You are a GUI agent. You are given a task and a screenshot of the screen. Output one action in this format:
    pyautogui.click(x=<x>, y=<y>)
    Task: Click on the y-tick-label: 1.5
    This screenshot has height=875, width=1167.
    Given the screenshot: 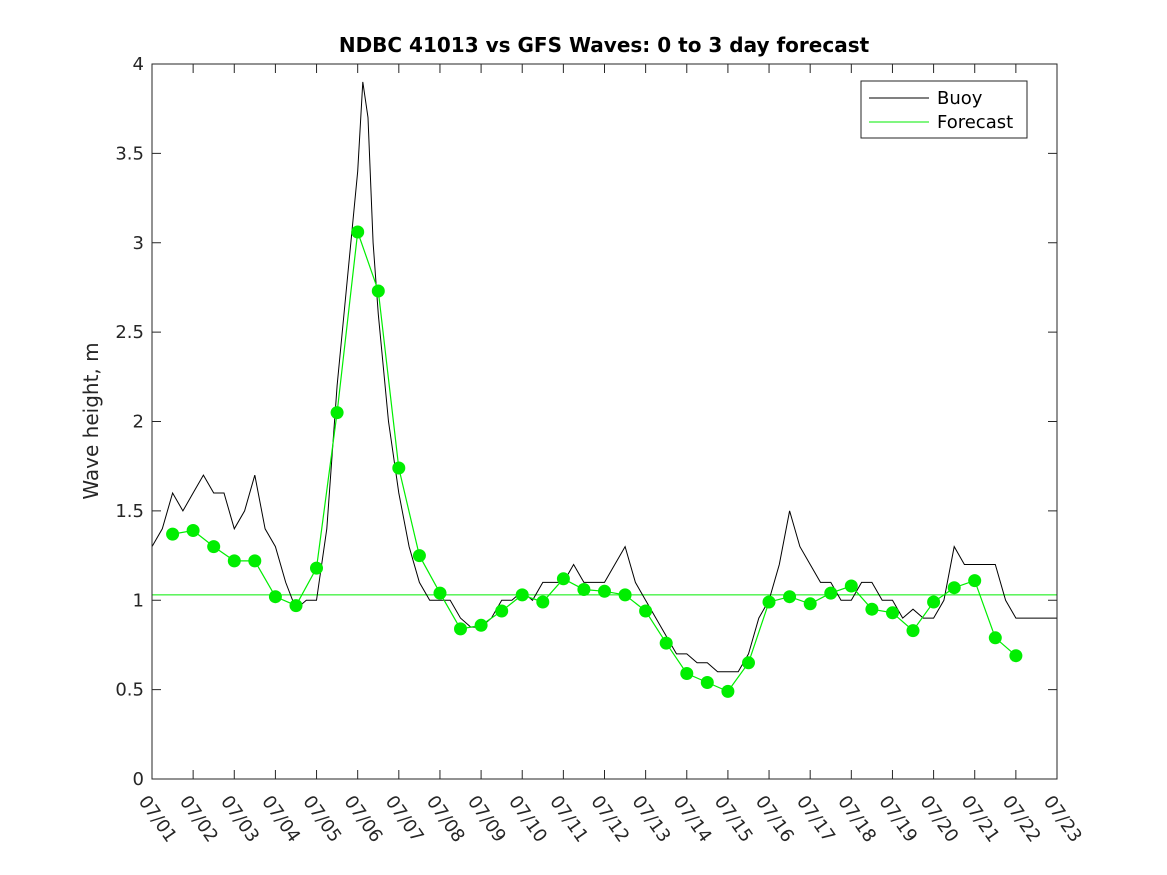 What is the action you would take?
    pyautogui.click(x=129, y=511)
    